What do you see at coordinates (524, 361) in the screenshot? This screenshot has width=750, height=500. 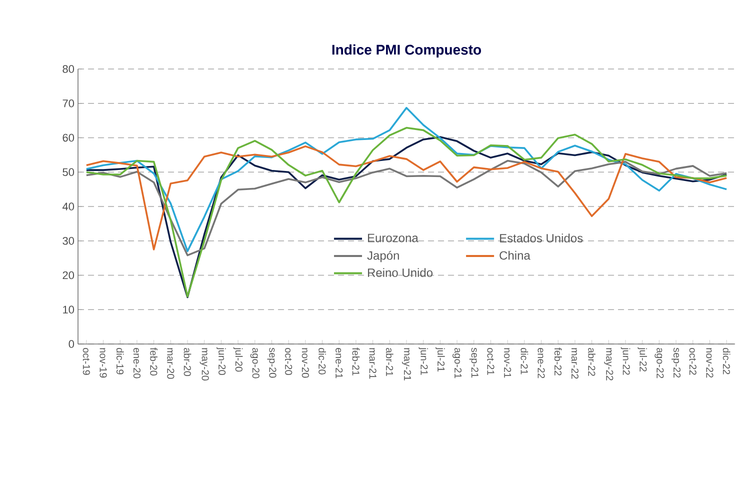 I see `x-tick-label: dic-21` at bounding box center [524, 361].